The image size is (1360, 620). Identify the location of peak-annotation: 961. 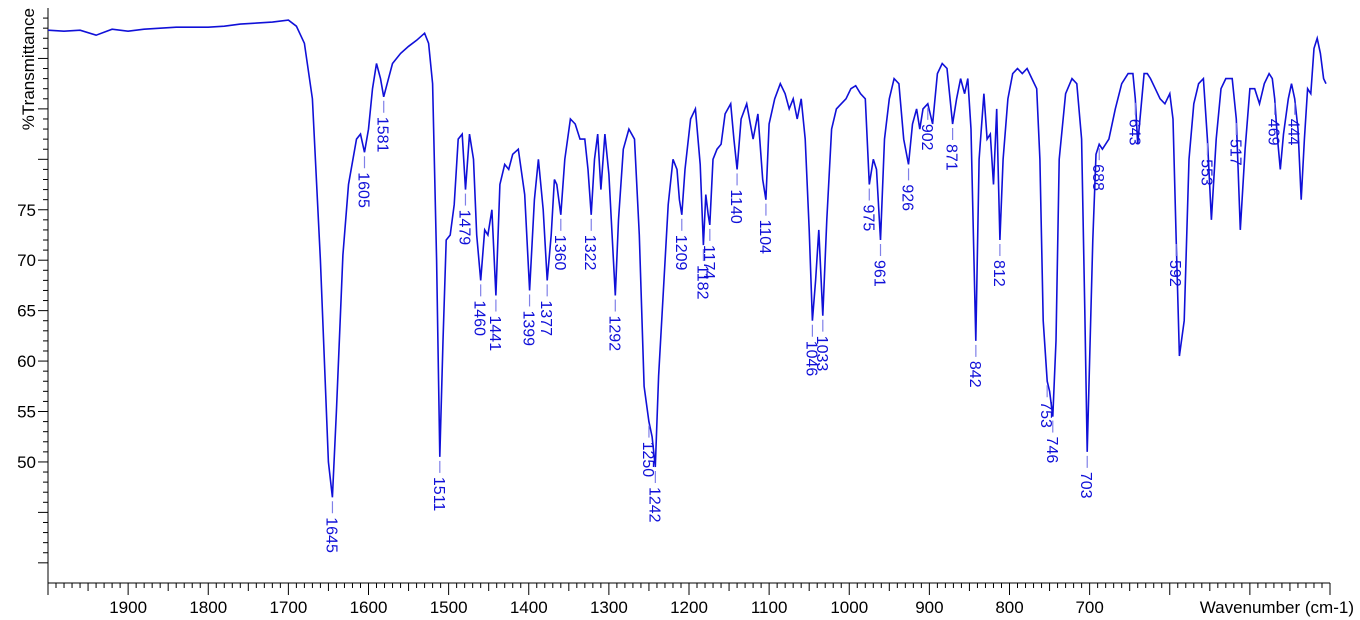
(878, 265).